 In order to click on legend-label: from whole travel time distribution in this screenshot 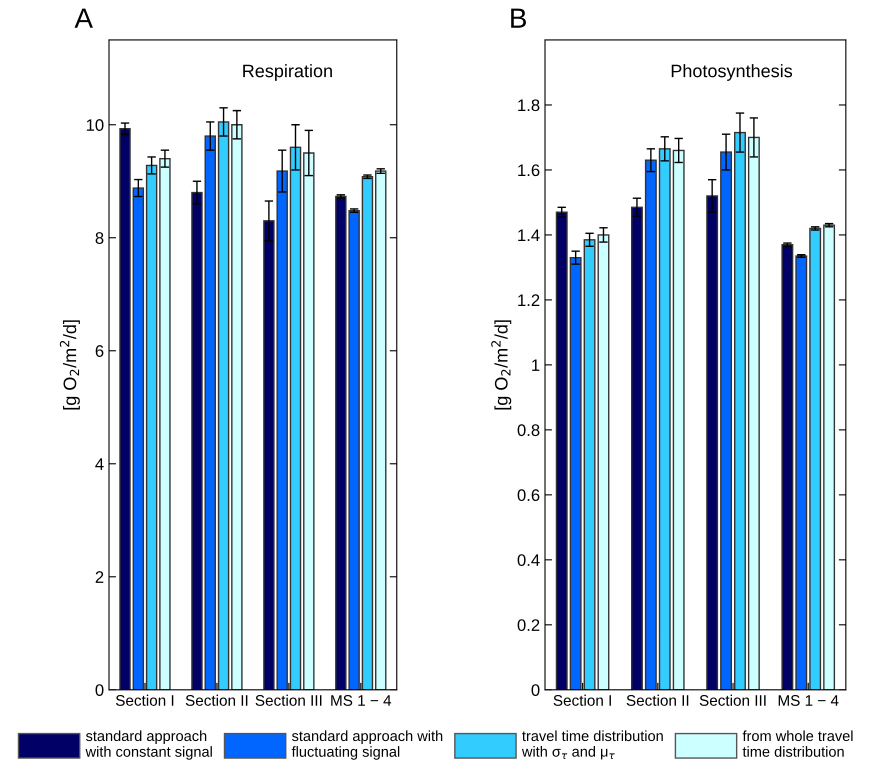, I will do `click(797, 743)`.